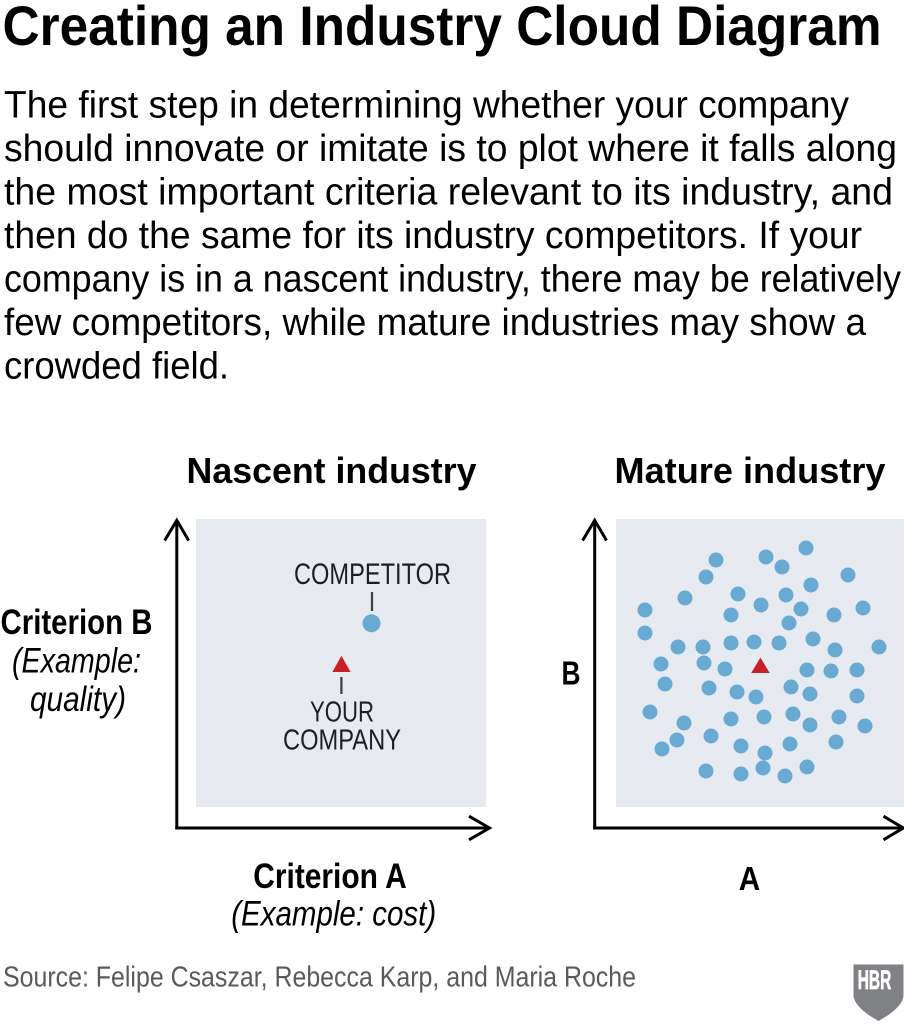  I want to click on svg-text: Nascent industry, so click(332, 470).